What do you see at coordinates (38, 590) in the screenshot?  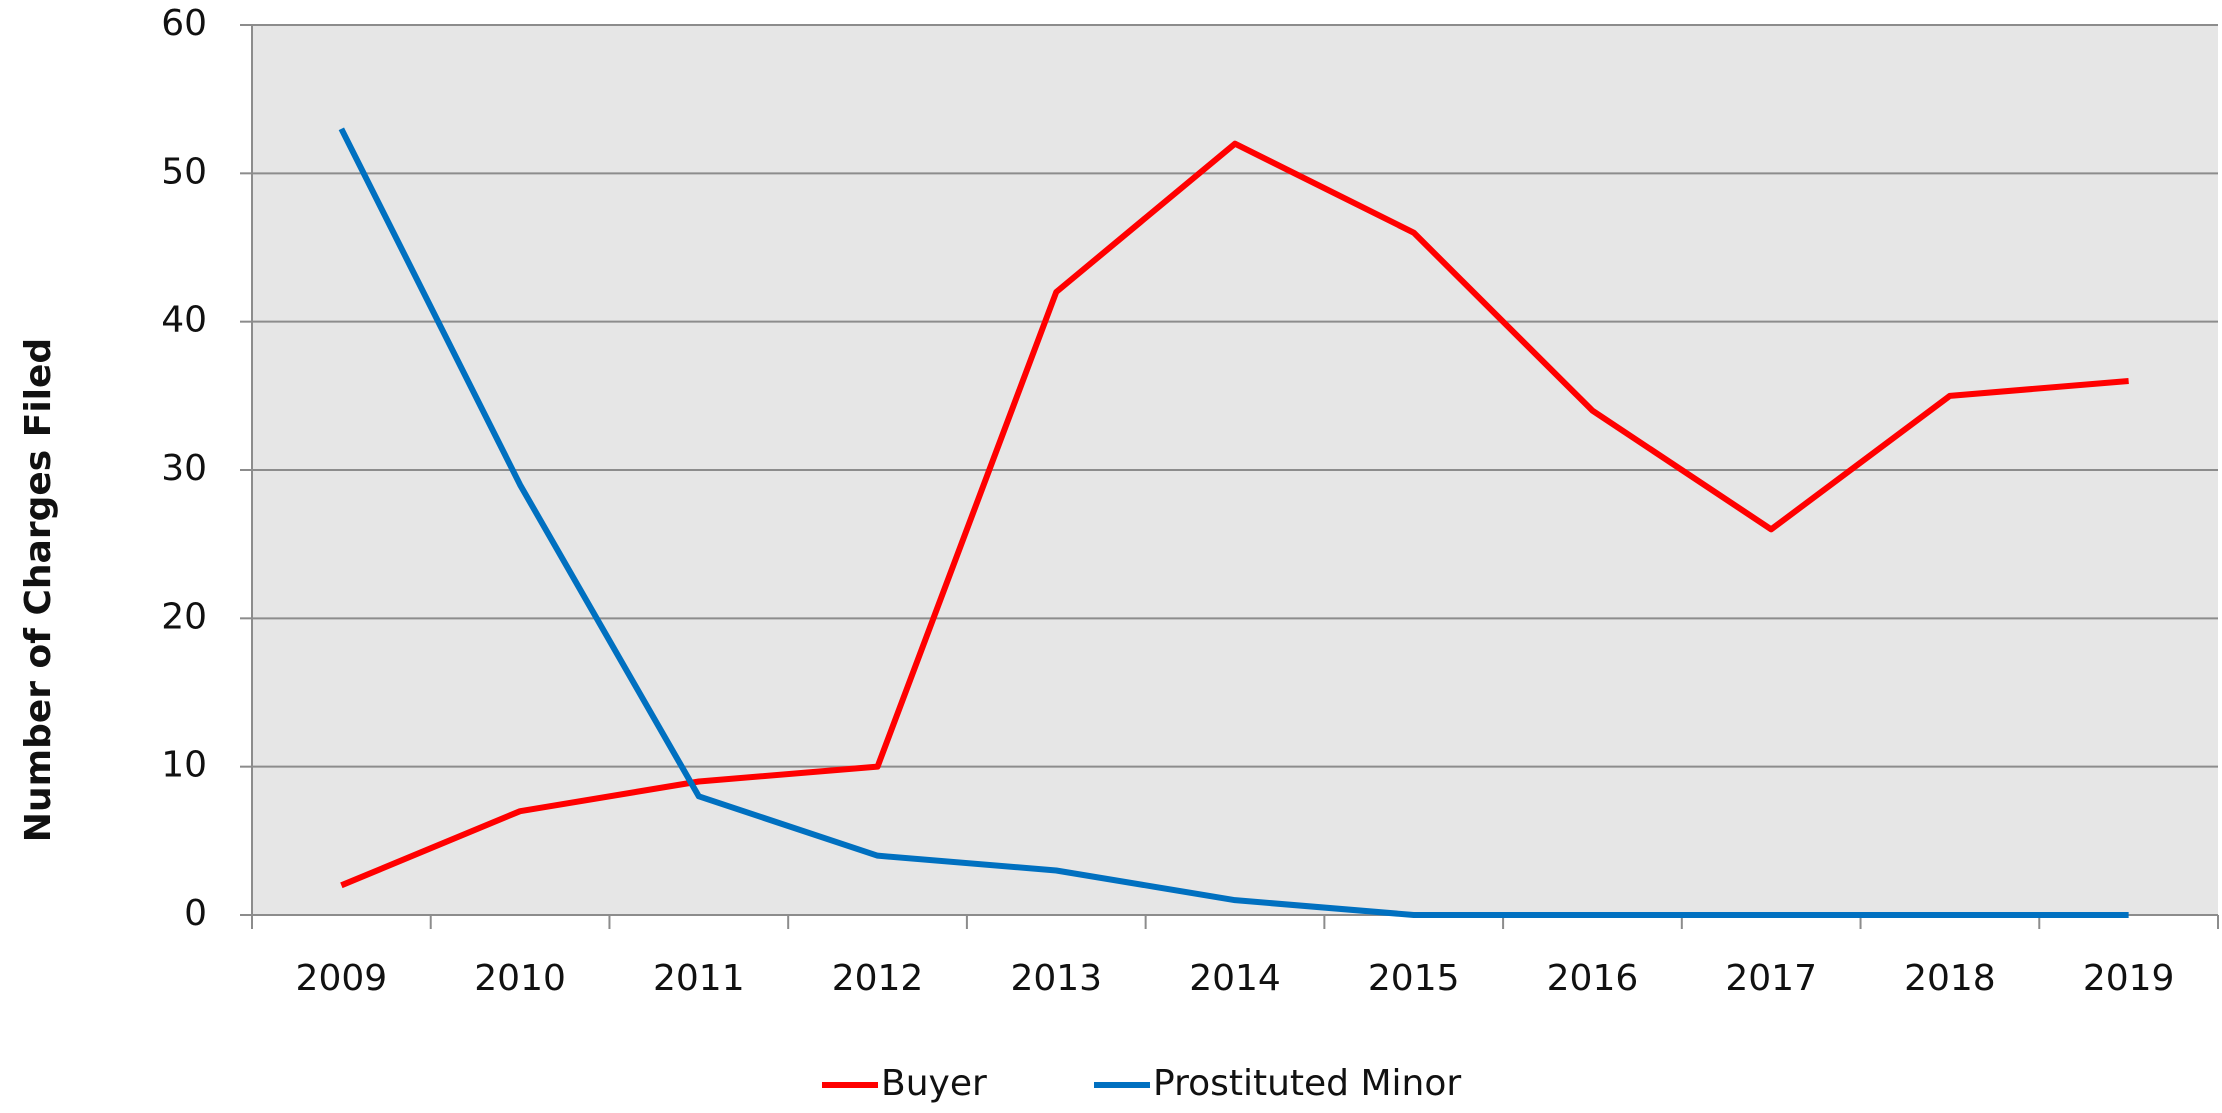 I see `y-axis-label: Number of Charges Filed` at bounding box center [38, 590].